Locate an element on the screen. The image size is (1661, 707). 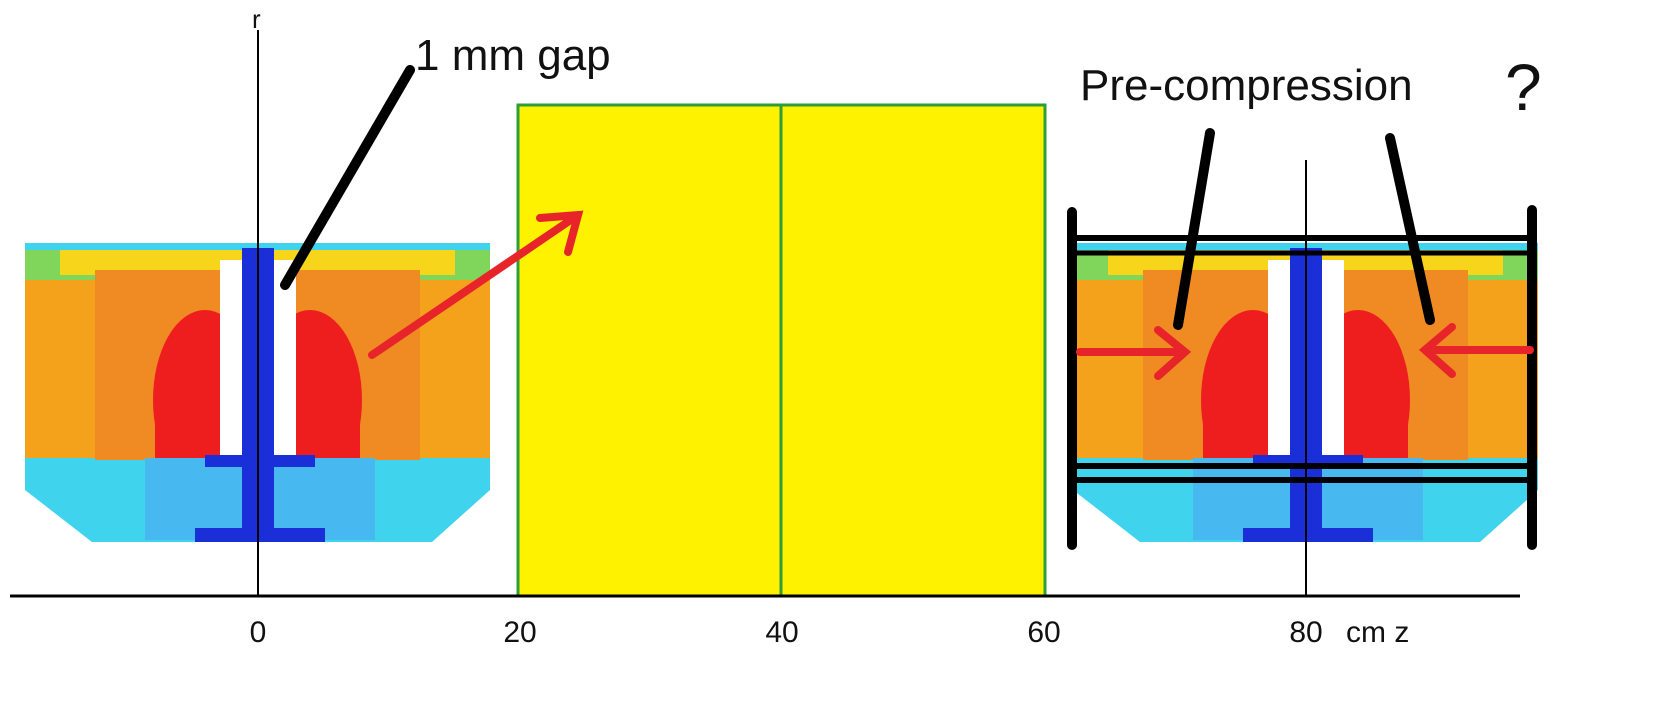
z-tick-label: 80 is located at coordinates (1305, 632).